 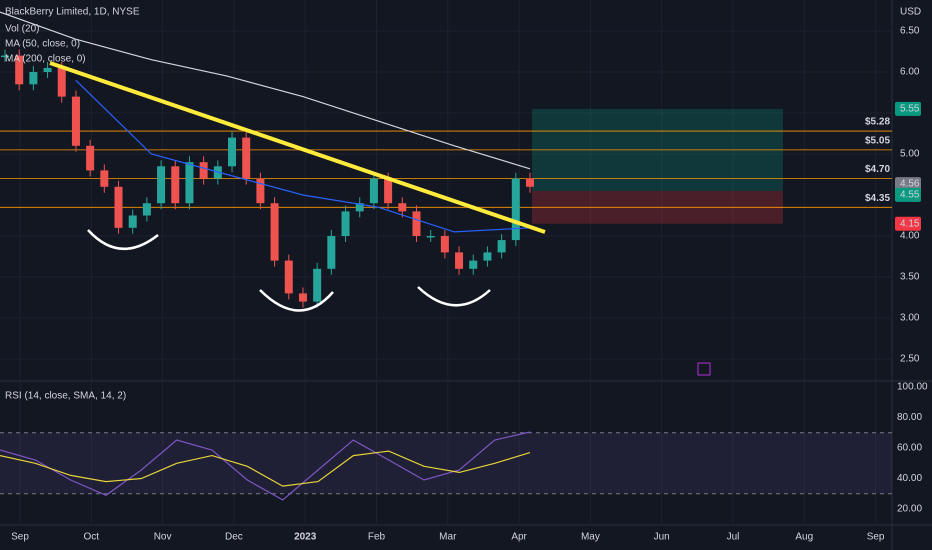 What do you see at coordinates (377, 537) in the screenshot?
I see `time-label: Feb` at bounding box center [377, 537].